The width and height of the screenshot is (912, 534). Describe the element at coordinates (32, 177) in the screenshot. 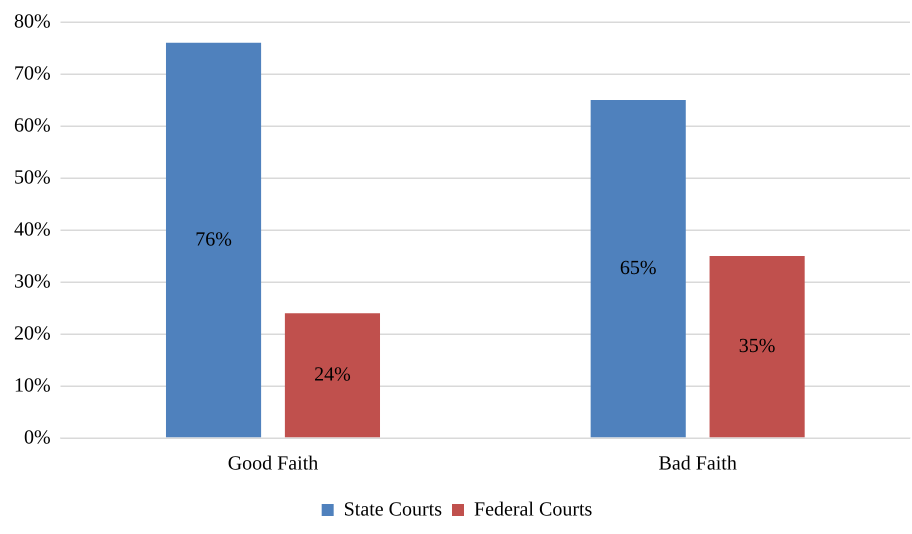

I see `y-tick-label: 50%` at that location.